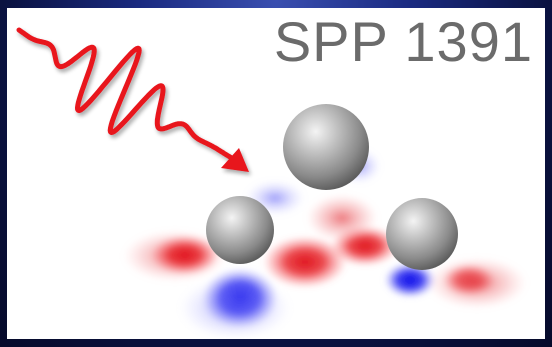 The width and height of the screenshot is (552, 347). I want to click on atom-left, so click(240, 230).